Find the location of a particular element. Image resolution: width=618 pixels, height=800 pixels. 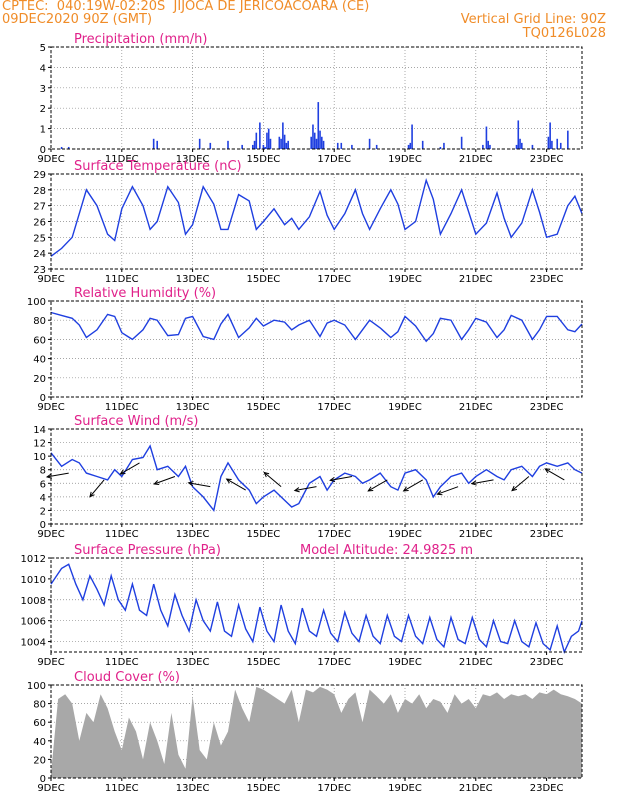

precipitation-xtick: 17DEC is located at coordinates (334, 159).